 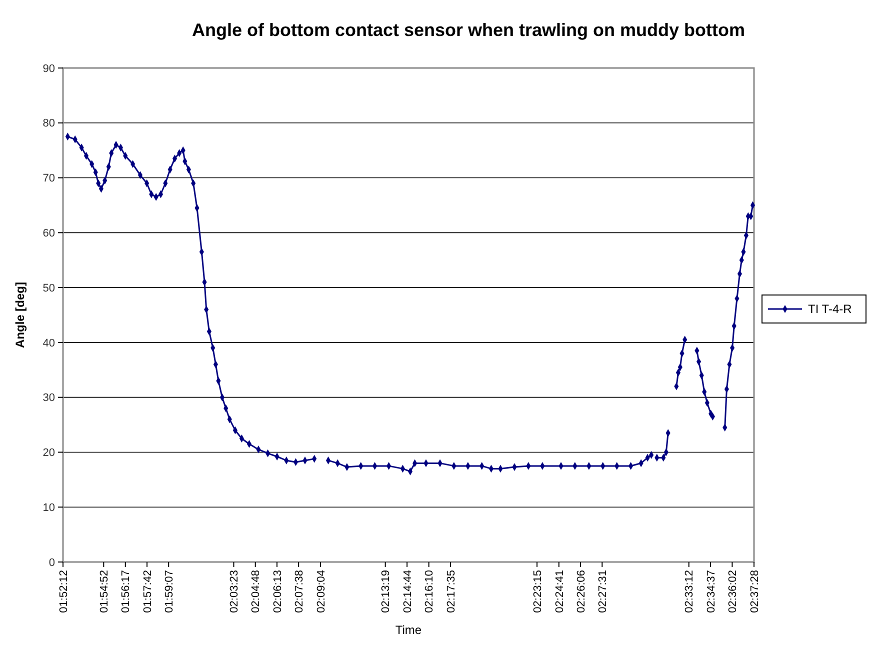 What do you see at coordinates (48, 68) in the screenshot?
I see `y-tick-label: 90` at bounding box center [48, 68].